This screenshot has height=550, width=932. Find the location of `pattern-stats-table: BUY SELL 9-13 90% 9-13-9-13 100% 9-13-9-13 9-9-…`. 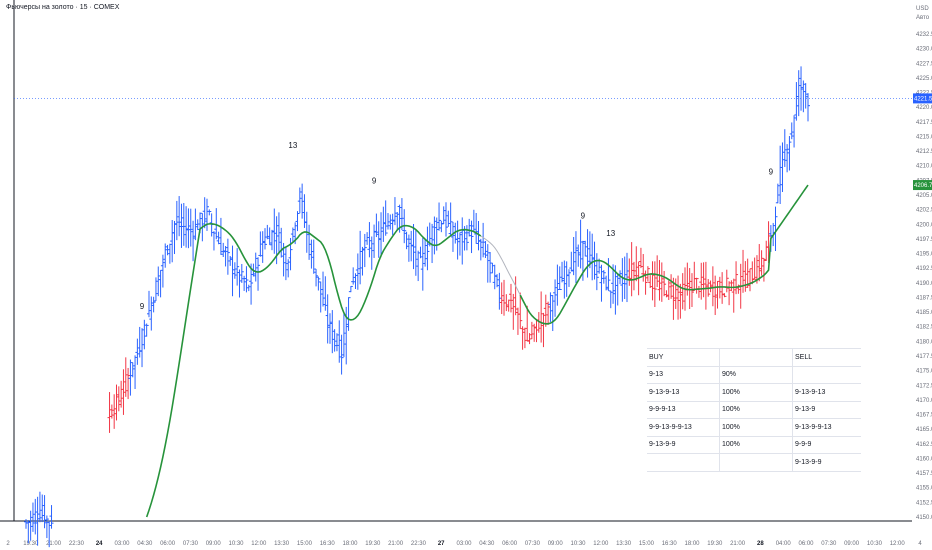

pattern-stats-table: BUY SELL 9-13 90% 9-13-9-13 100% 9-13-9-13 9-9-… is located at coordinates (754, 410).